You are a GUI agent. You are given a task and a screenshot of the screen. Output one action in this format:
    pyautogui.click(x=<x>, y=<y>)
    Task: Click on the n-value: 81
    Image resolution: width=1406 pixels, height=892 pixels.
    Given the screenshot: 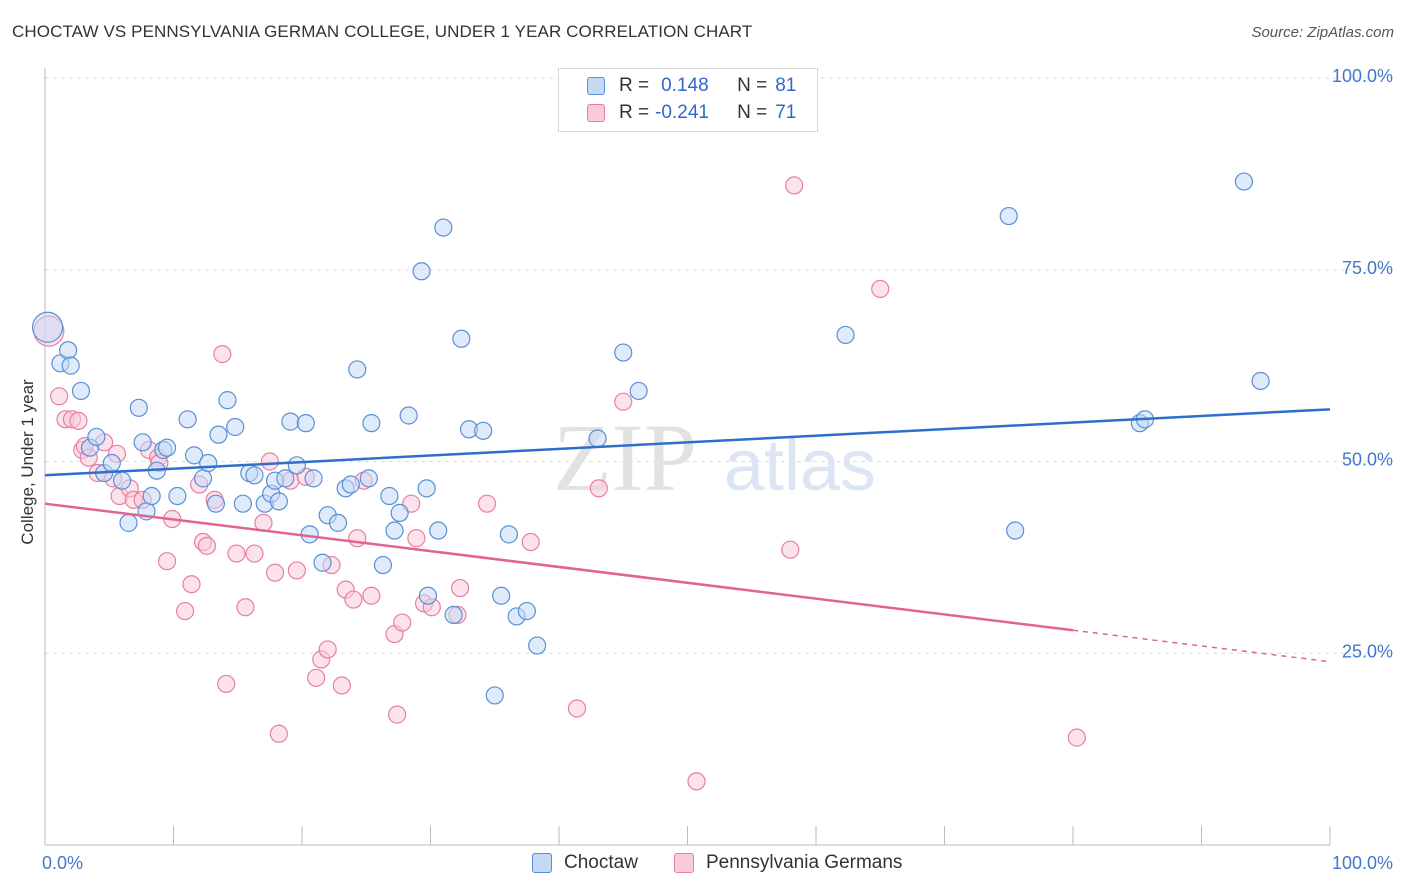 What is the action you would take?
    pyautogui.click(x=786, y=85)
    